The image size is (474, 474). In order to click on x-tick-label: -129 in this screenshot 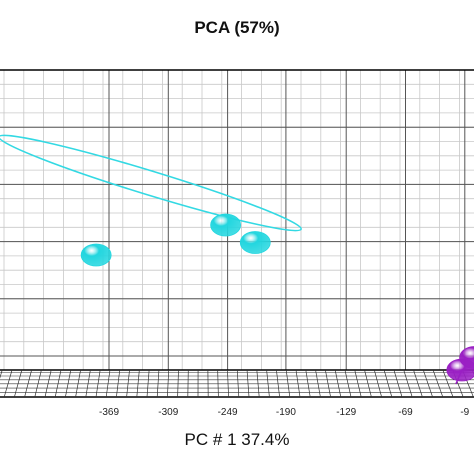, I will do `click(346, 412)`.